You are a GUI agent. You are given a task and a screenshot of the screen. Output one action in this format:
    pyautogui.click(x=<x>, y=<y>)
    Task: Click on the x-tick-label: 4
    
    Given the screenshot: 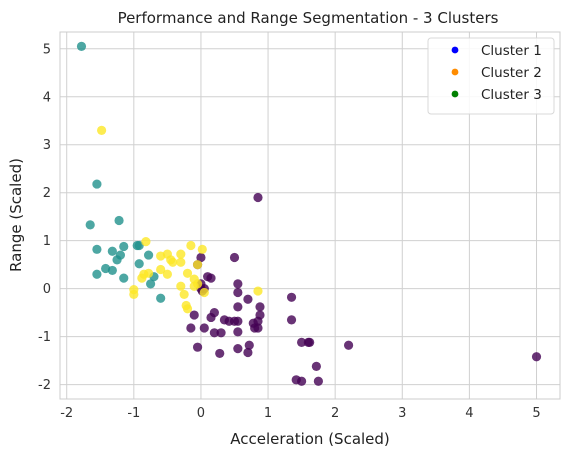 What is the action you would take?
    pyautogui.click(x=469, y=413)
    